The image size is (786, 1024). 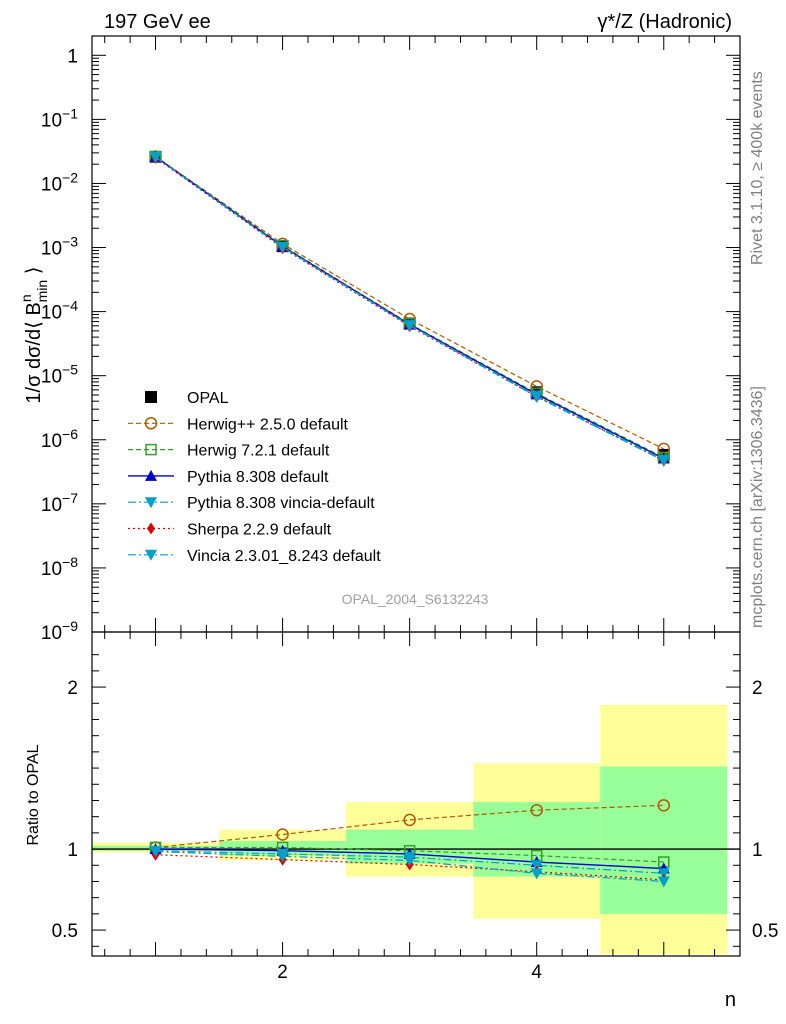 I want to click on main-y-tick-label: 10⁻⁶, so click(x=59, y=439).